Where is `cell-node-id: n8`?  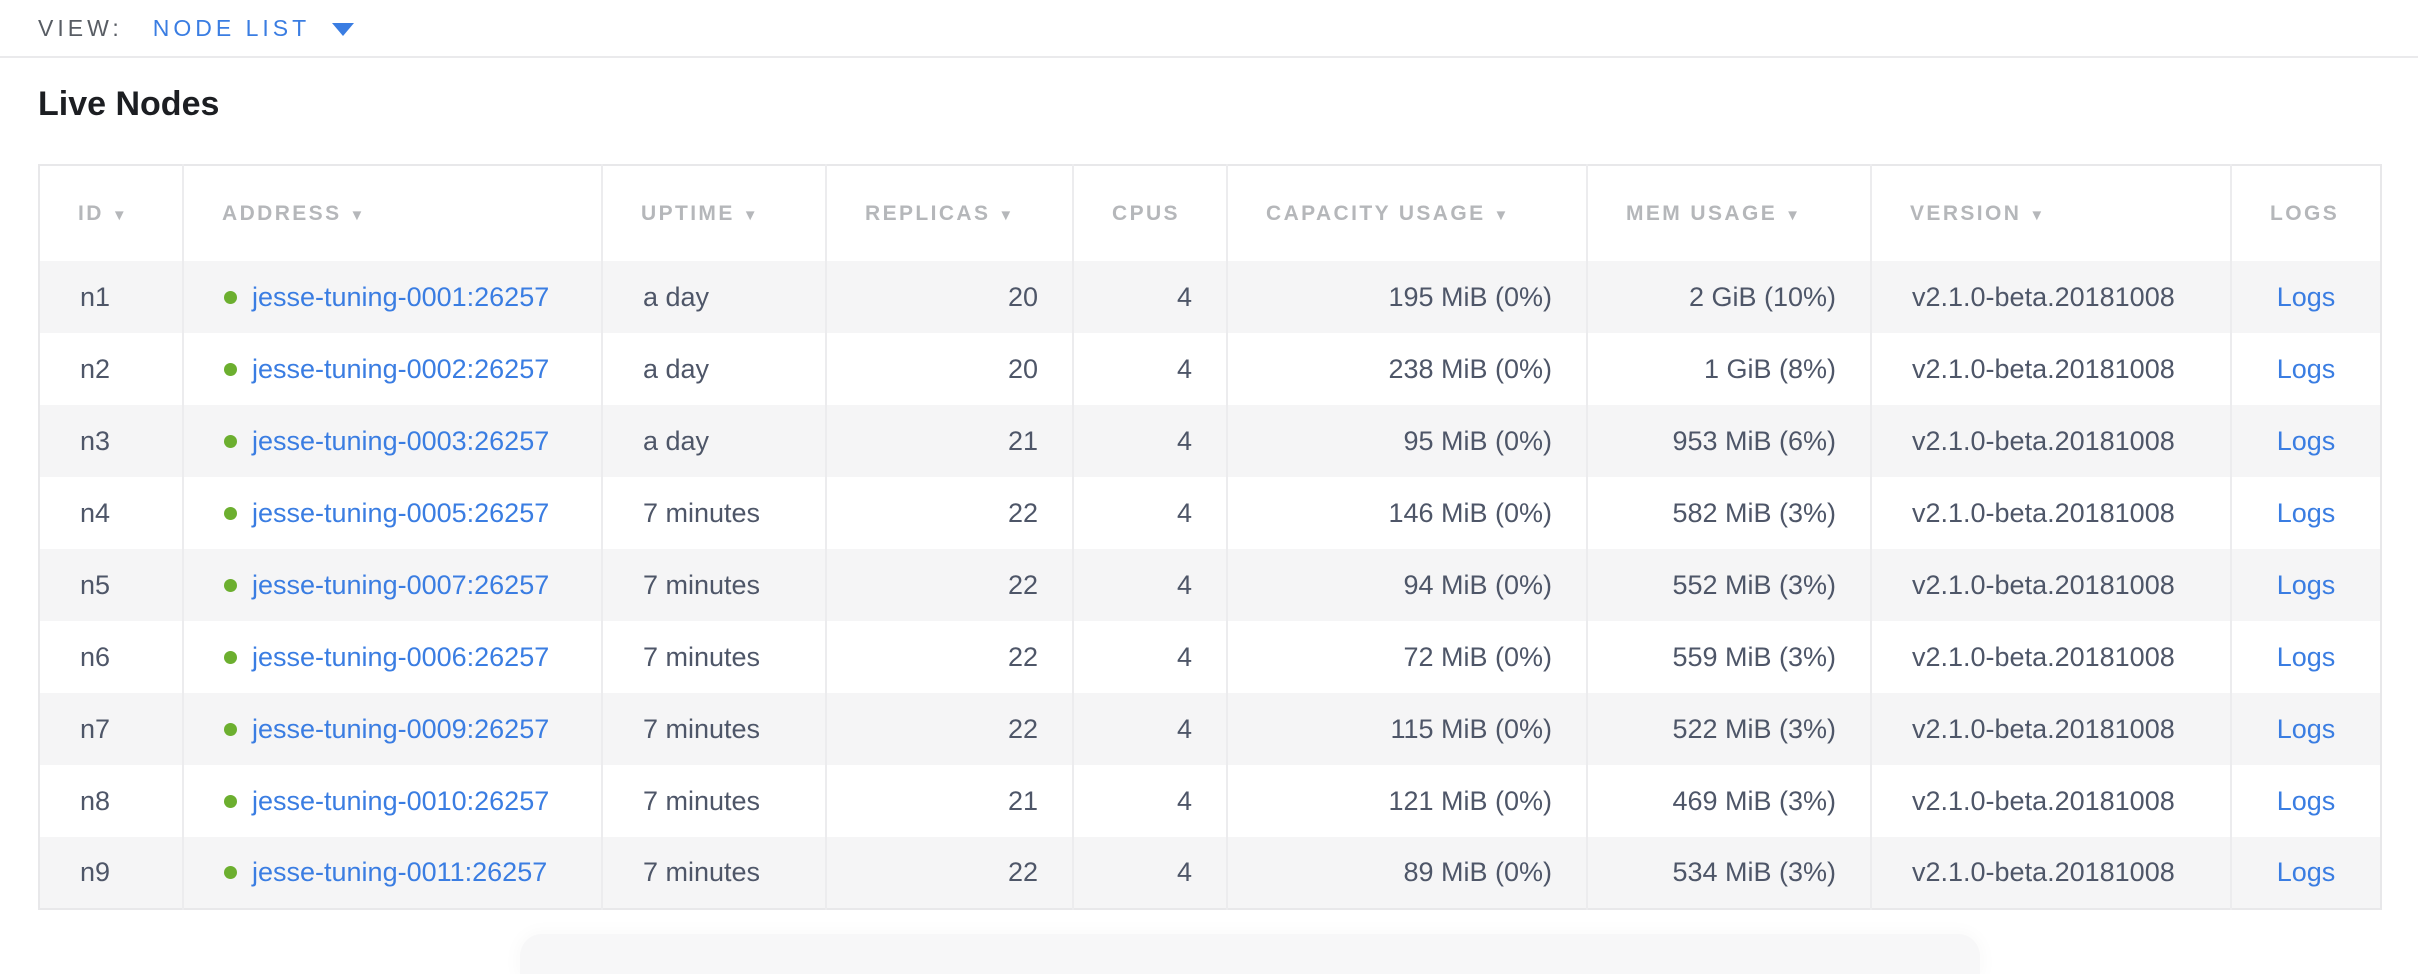 cell-node-id: n8 is located at coordinates (95, 800).